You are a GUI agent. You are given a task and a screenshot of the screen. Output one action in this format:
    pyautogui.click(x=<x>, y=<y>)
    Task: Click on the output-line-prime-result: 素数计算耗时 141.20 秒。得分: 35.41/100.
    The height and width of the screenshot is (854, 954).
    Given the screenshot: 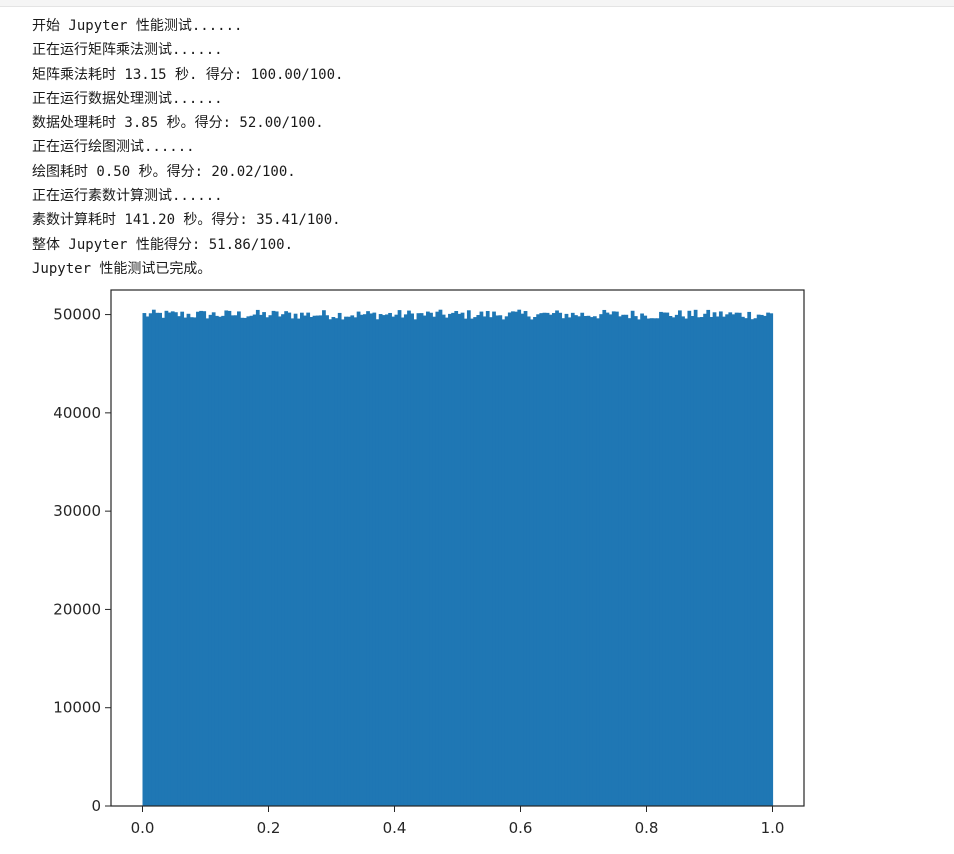 What is the action you would take?
    pyautogui.click(x=186, y=220)
    